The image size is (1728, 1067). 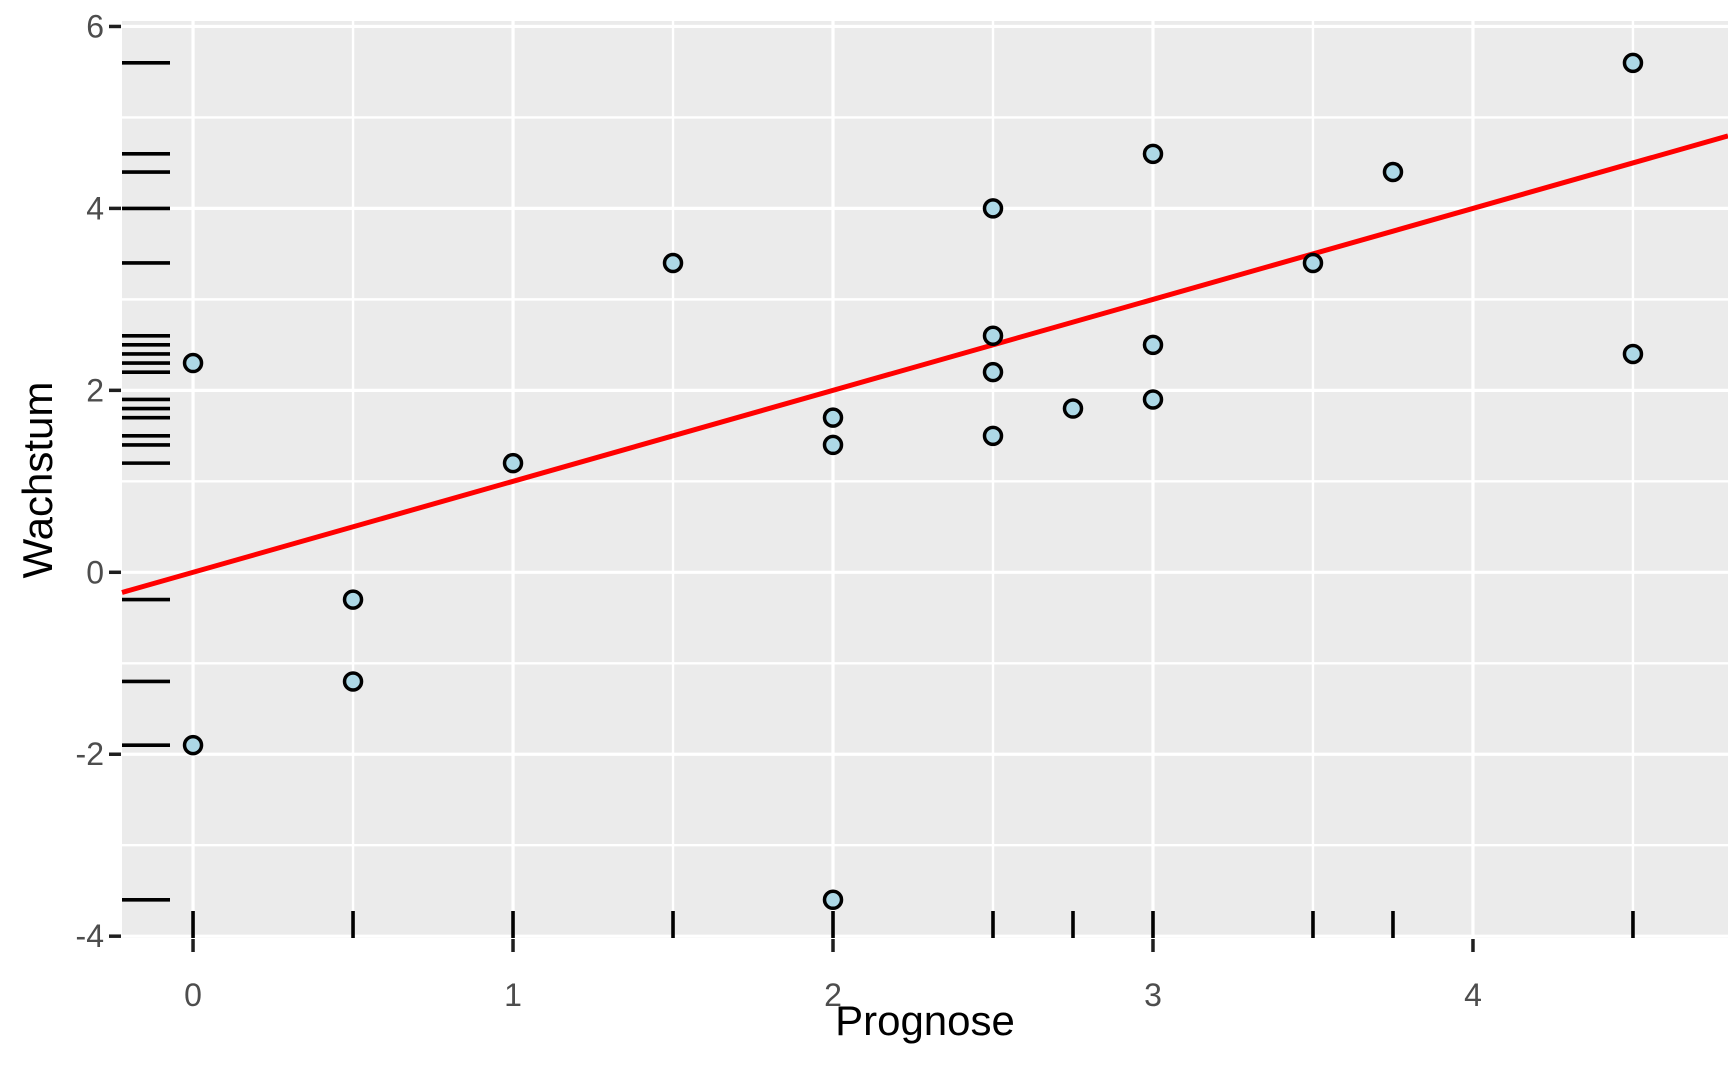 What do you see at coordinates (513, 995) in the screenshot?
I see `x-tick-label: 1` at bounding box center [513, 995].